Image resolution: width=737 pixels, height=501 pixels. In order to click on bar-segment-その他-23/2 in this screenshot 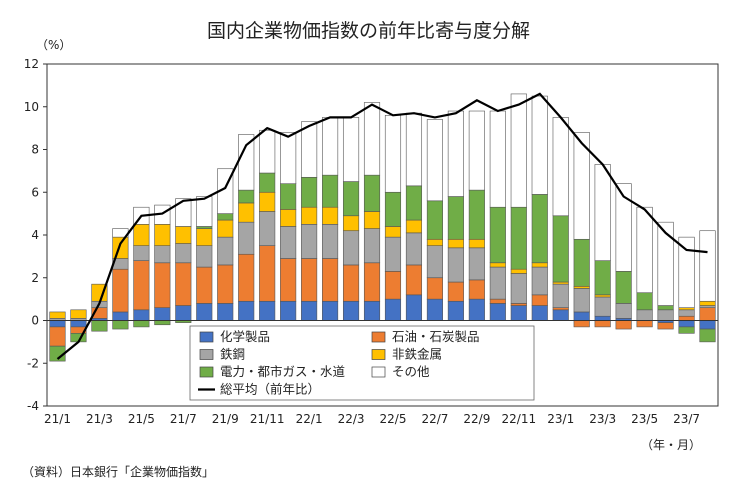, I will do `click(581, 186)`.